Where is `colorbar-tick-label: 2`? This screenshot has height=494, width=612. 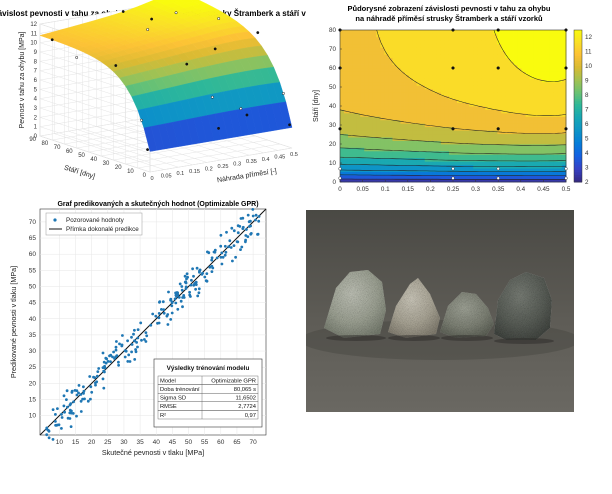
colorbar-tick-label: 2 is located at coordinates (587, 182).